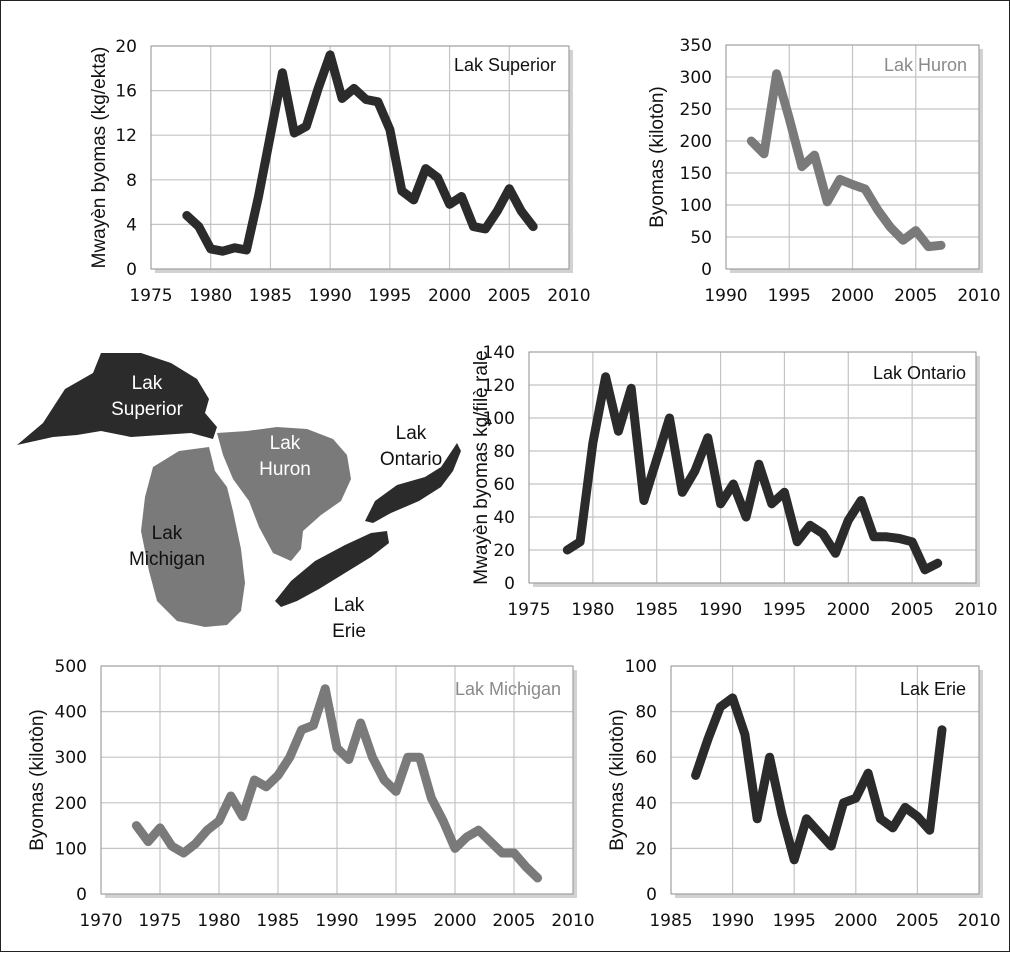  Describe the element at coordinates (933, 689) in the screenshot. I see `chart-title: Lak Erie` at that location.